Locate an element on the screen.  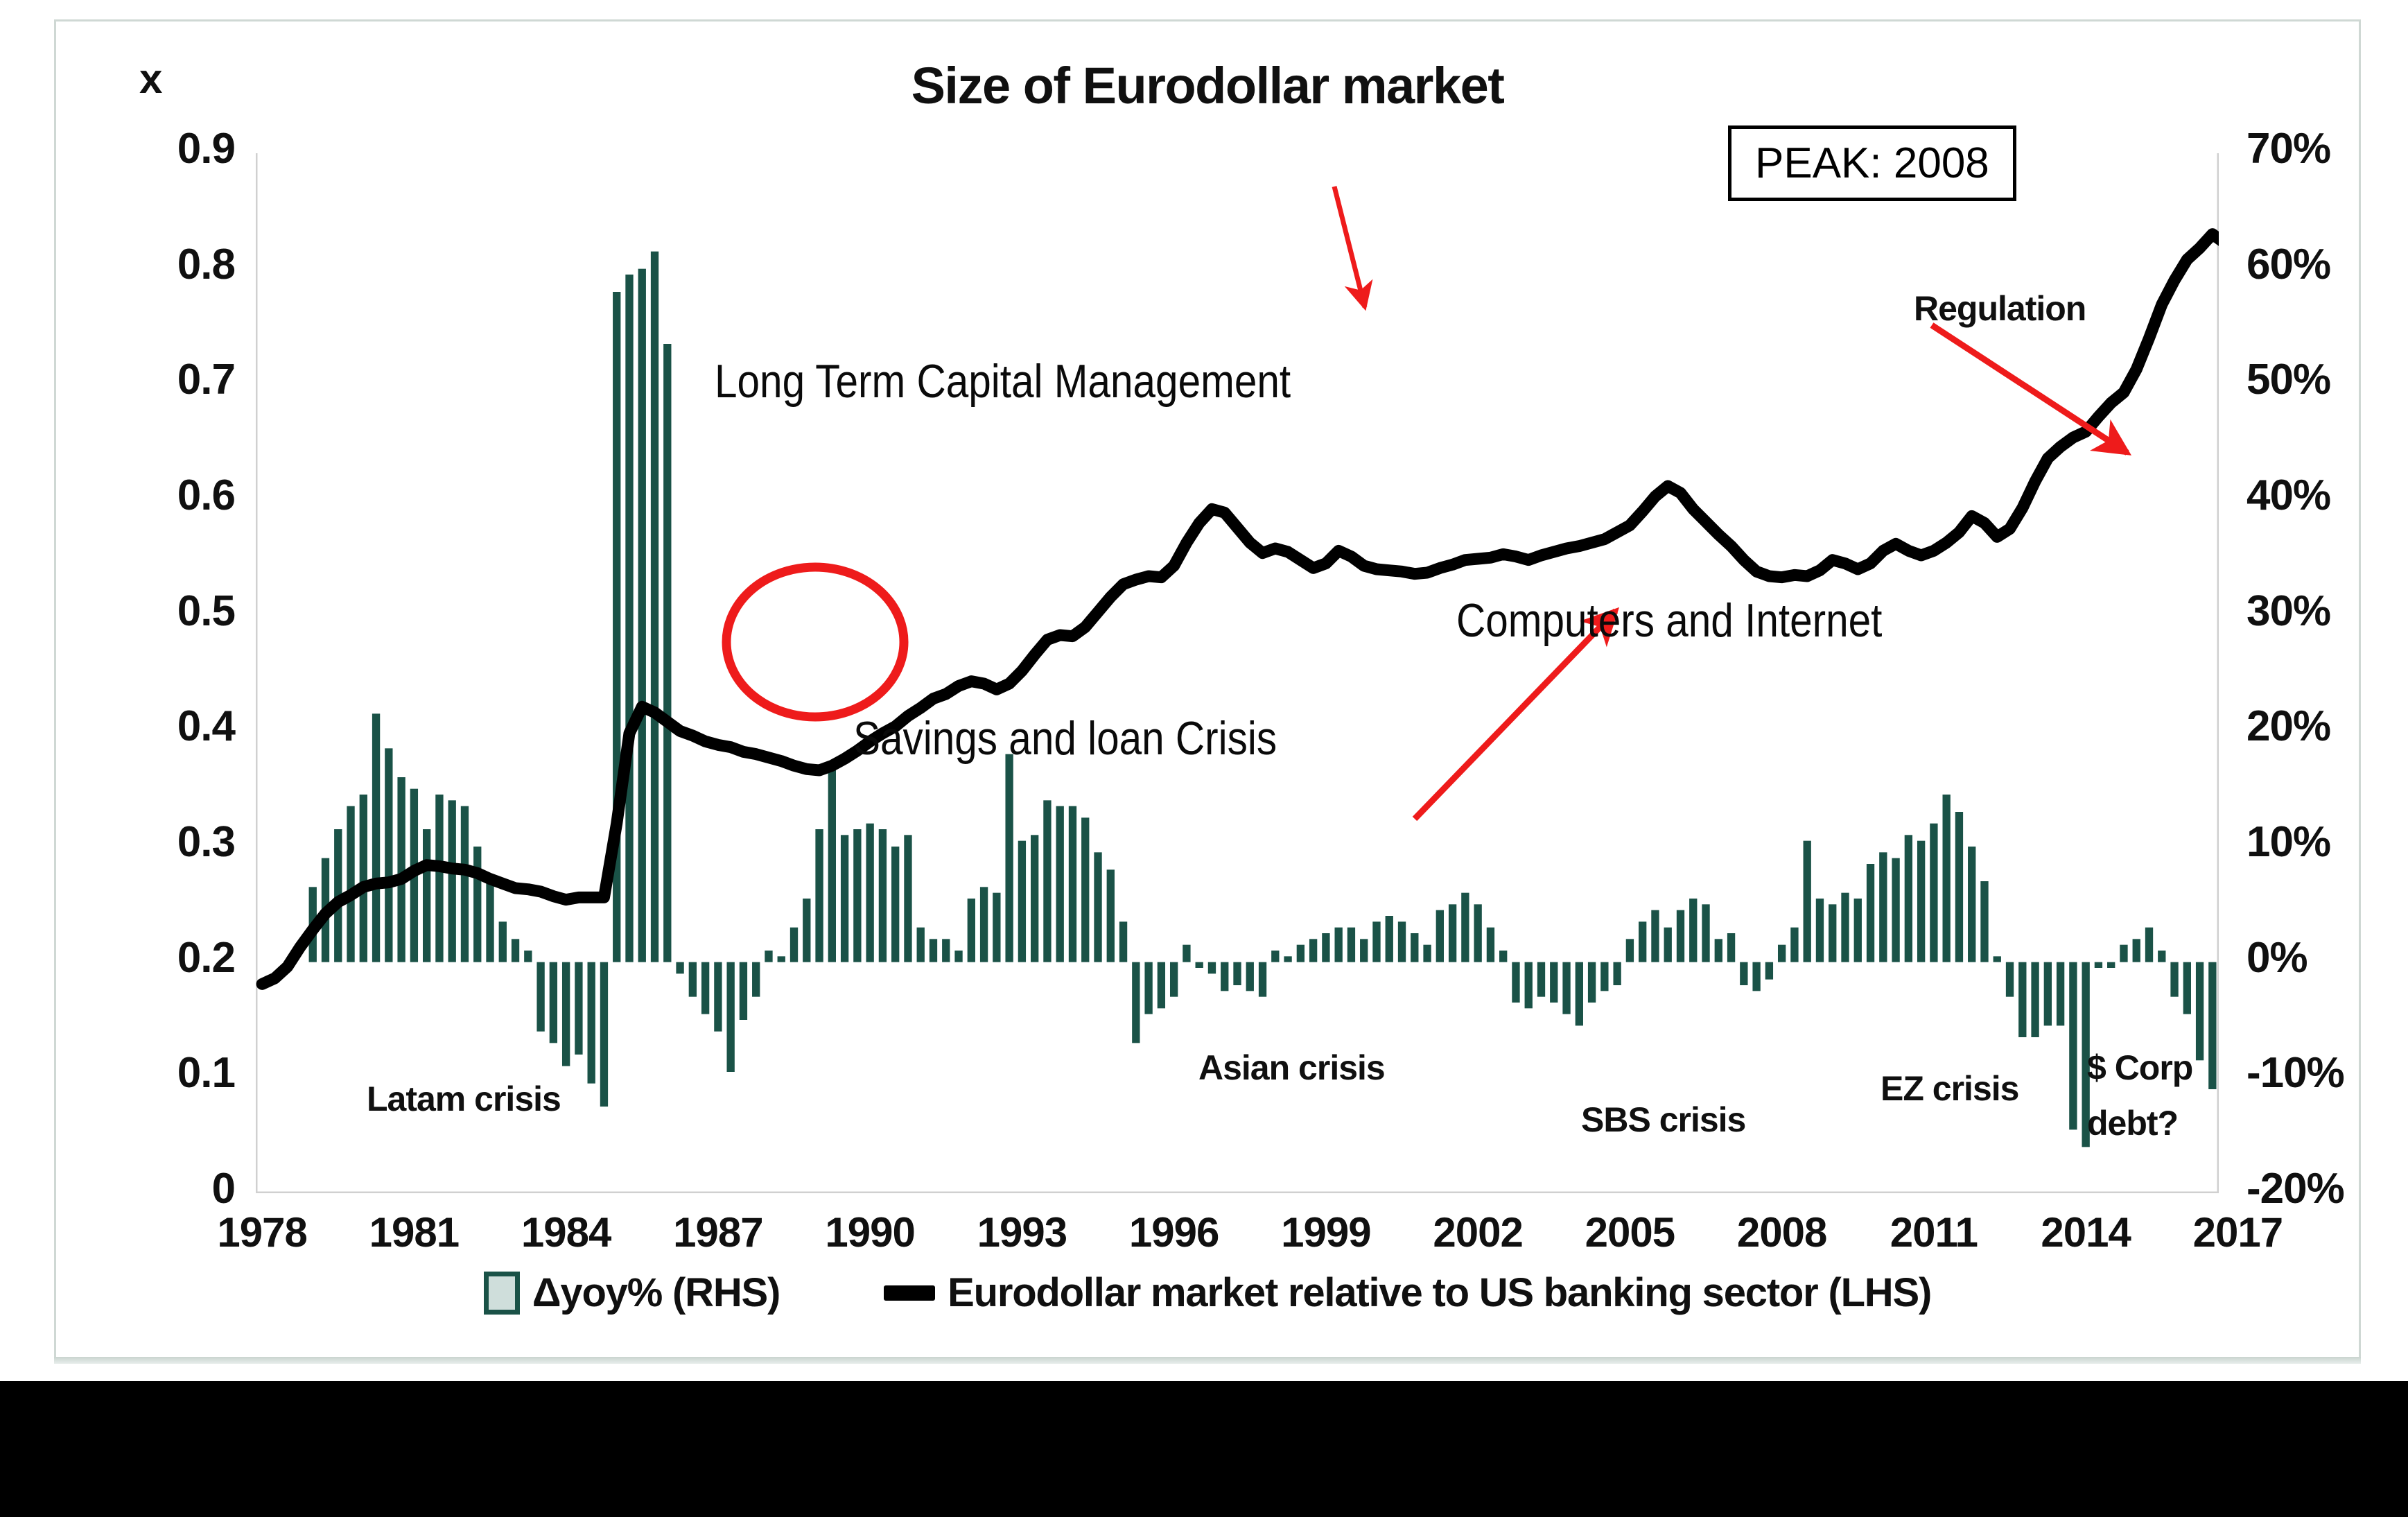
x-axis-tick: 1993 is located at coordinates (1022, 1232).